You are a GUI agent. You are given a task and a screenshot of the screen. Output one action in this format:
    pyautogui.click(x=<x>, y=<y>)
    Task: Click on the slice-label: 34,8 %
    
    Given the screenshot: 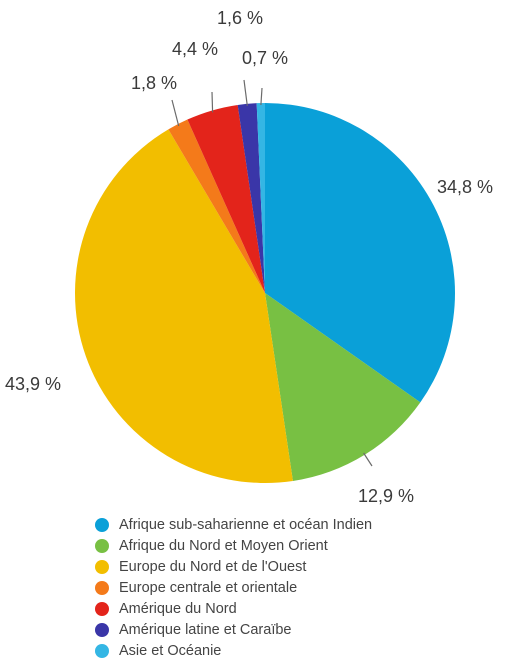 What is the action you would take?
    pyautogui.click(x=465, y=187)
    